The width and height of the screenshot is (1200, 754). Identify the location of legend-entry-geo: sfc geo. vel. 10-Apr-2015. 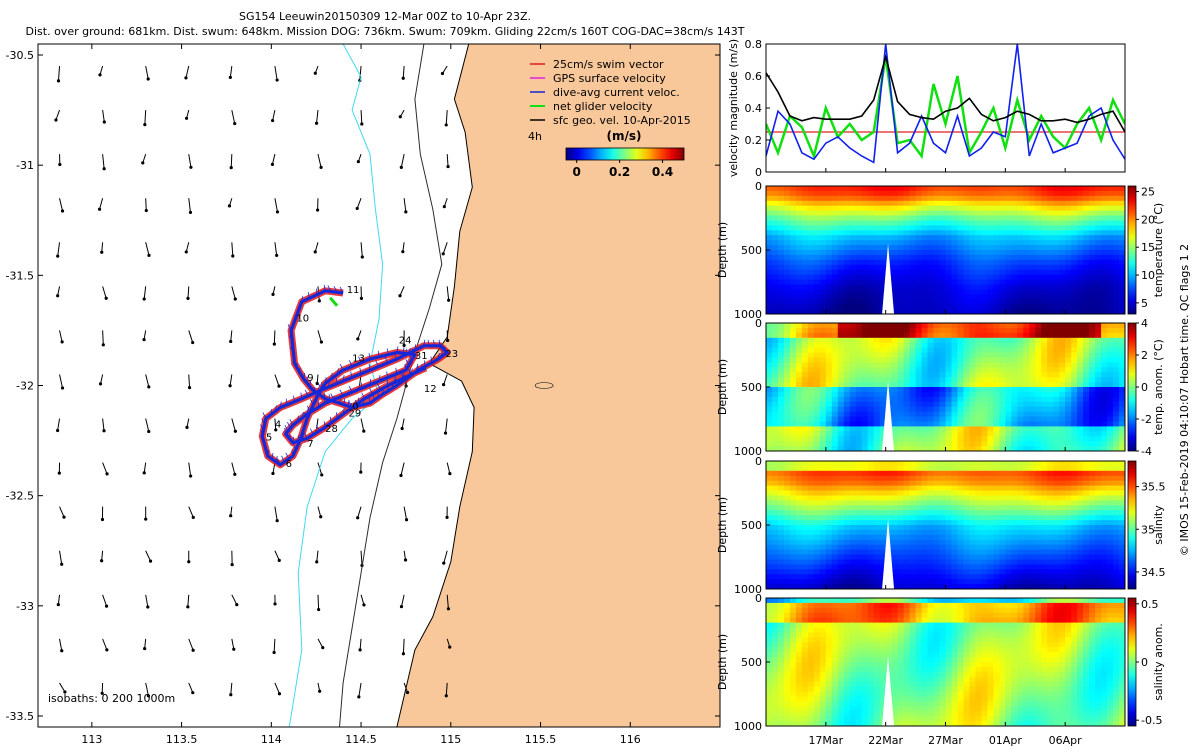
(610, 120).